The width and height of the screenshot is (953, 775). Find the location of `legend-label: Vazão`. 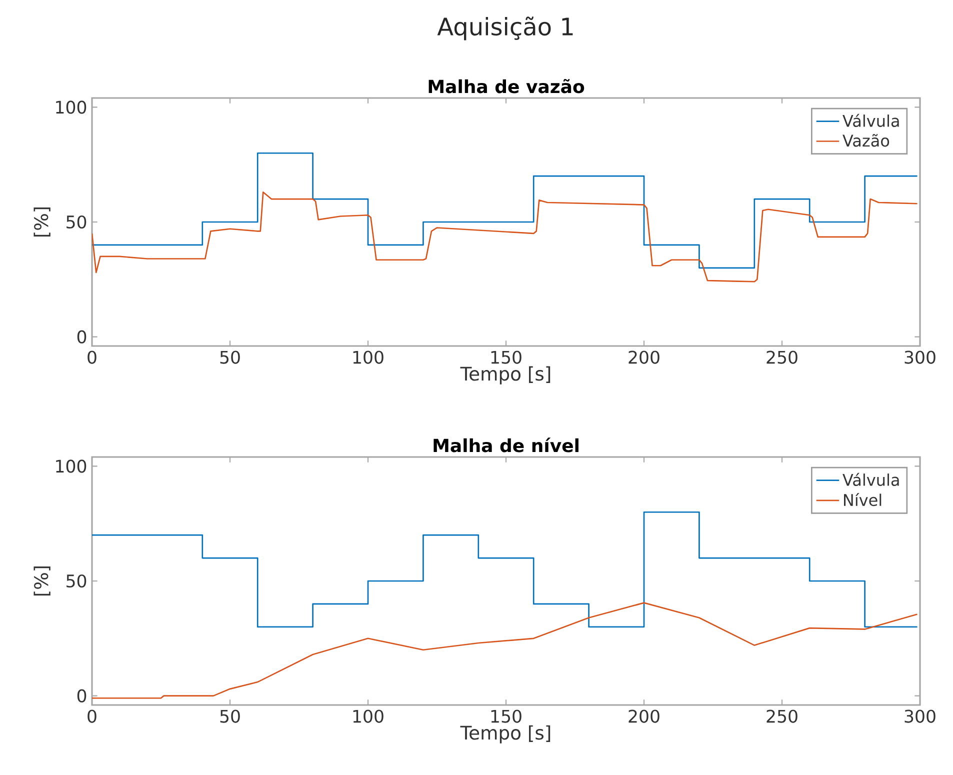

legend-label: Vazão is located at coordinates (866, 140).